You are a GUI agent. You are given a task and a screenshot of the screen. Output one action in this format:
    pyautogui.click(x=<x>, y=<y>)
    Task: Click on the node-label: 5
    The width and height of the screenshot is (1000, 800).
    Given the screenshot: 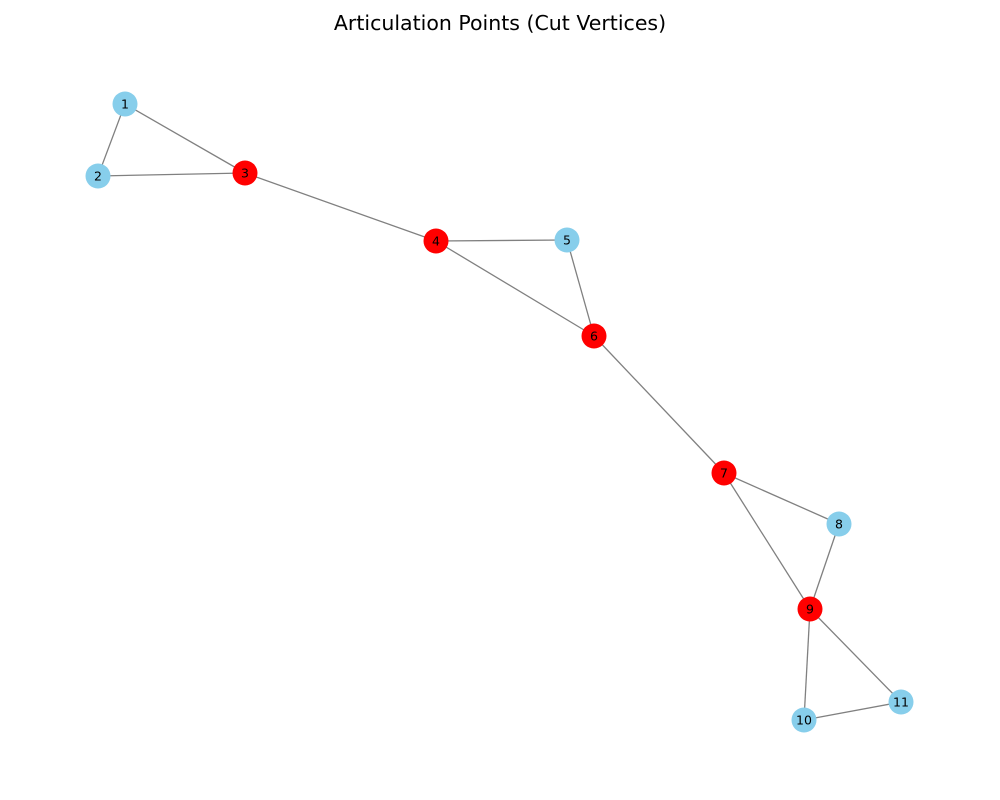 What is the action you would take?
    pyautogui.click(x=567, y=240)
    